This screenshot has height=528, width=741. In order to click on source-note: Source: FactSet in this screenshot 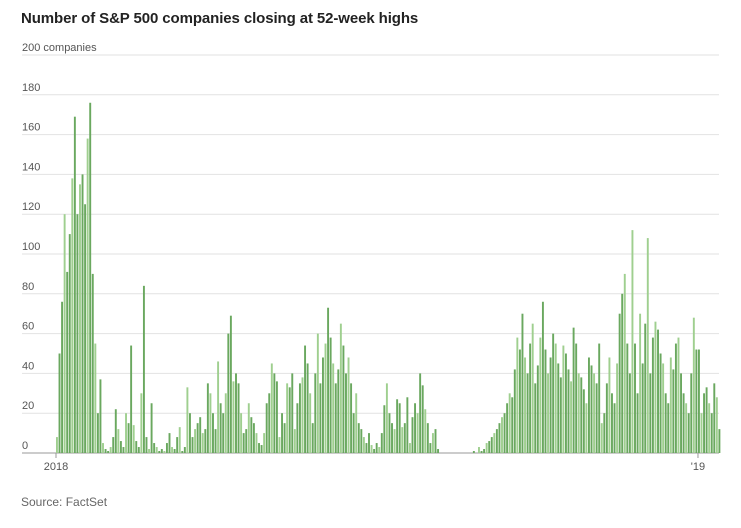, I will do `click(64, 502)`.